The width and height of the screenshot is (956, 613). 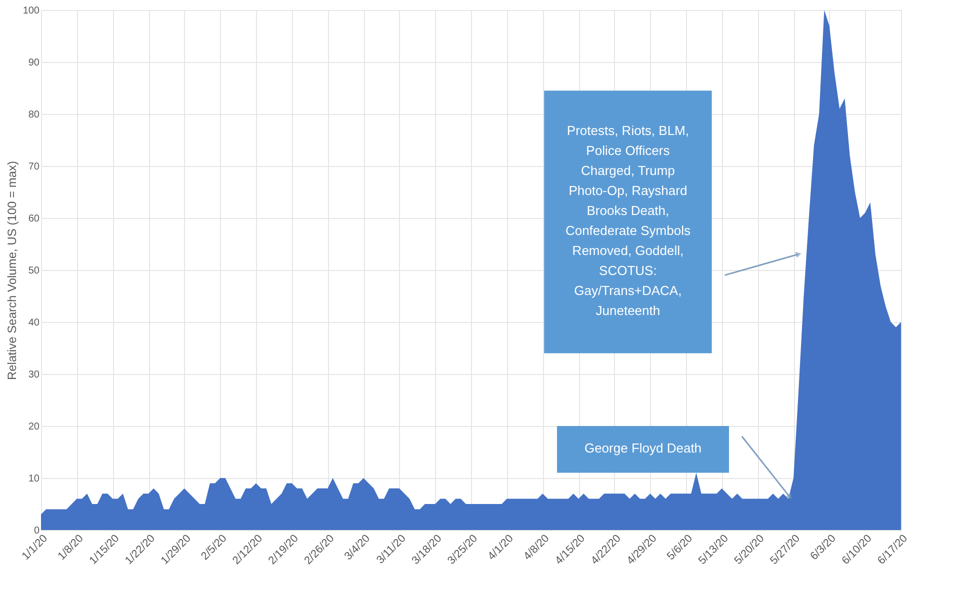 What do you see at coordinates (34, 63) in the screenshot?
I see `y-tick-label: 90` at bounding box center [34, 63].